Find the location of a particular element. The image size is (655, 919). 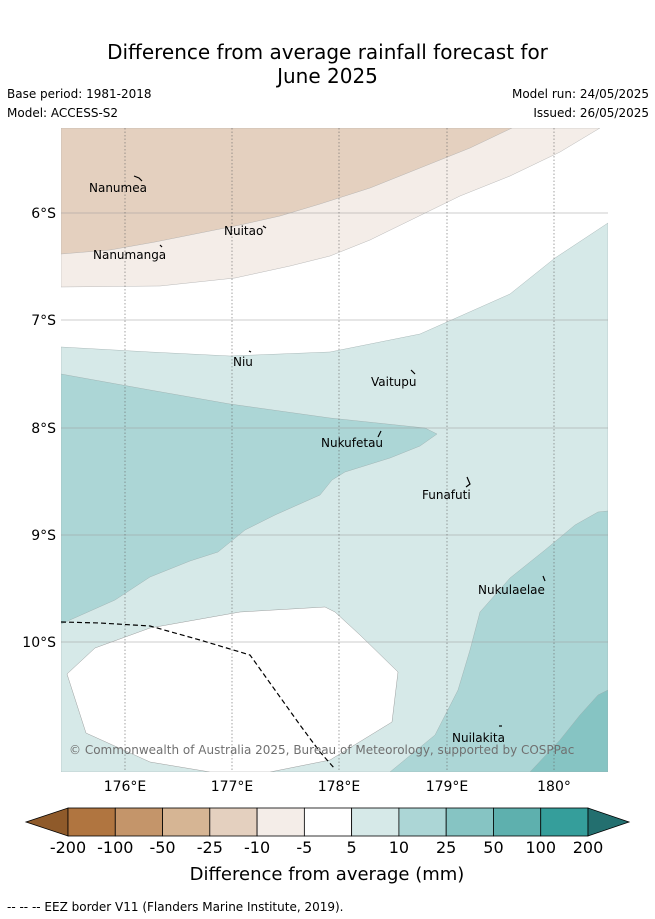

island-nanumanga is located at coordinates (161, 246).